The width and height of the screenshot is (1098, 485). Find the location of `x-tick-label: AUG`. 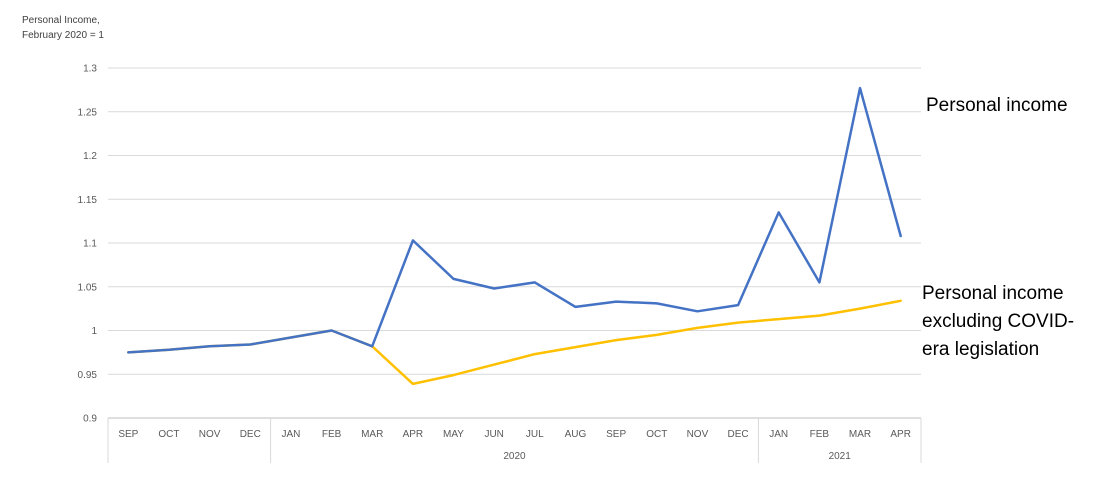

x-tick-label: AUG is located at coordinates (576, 434).